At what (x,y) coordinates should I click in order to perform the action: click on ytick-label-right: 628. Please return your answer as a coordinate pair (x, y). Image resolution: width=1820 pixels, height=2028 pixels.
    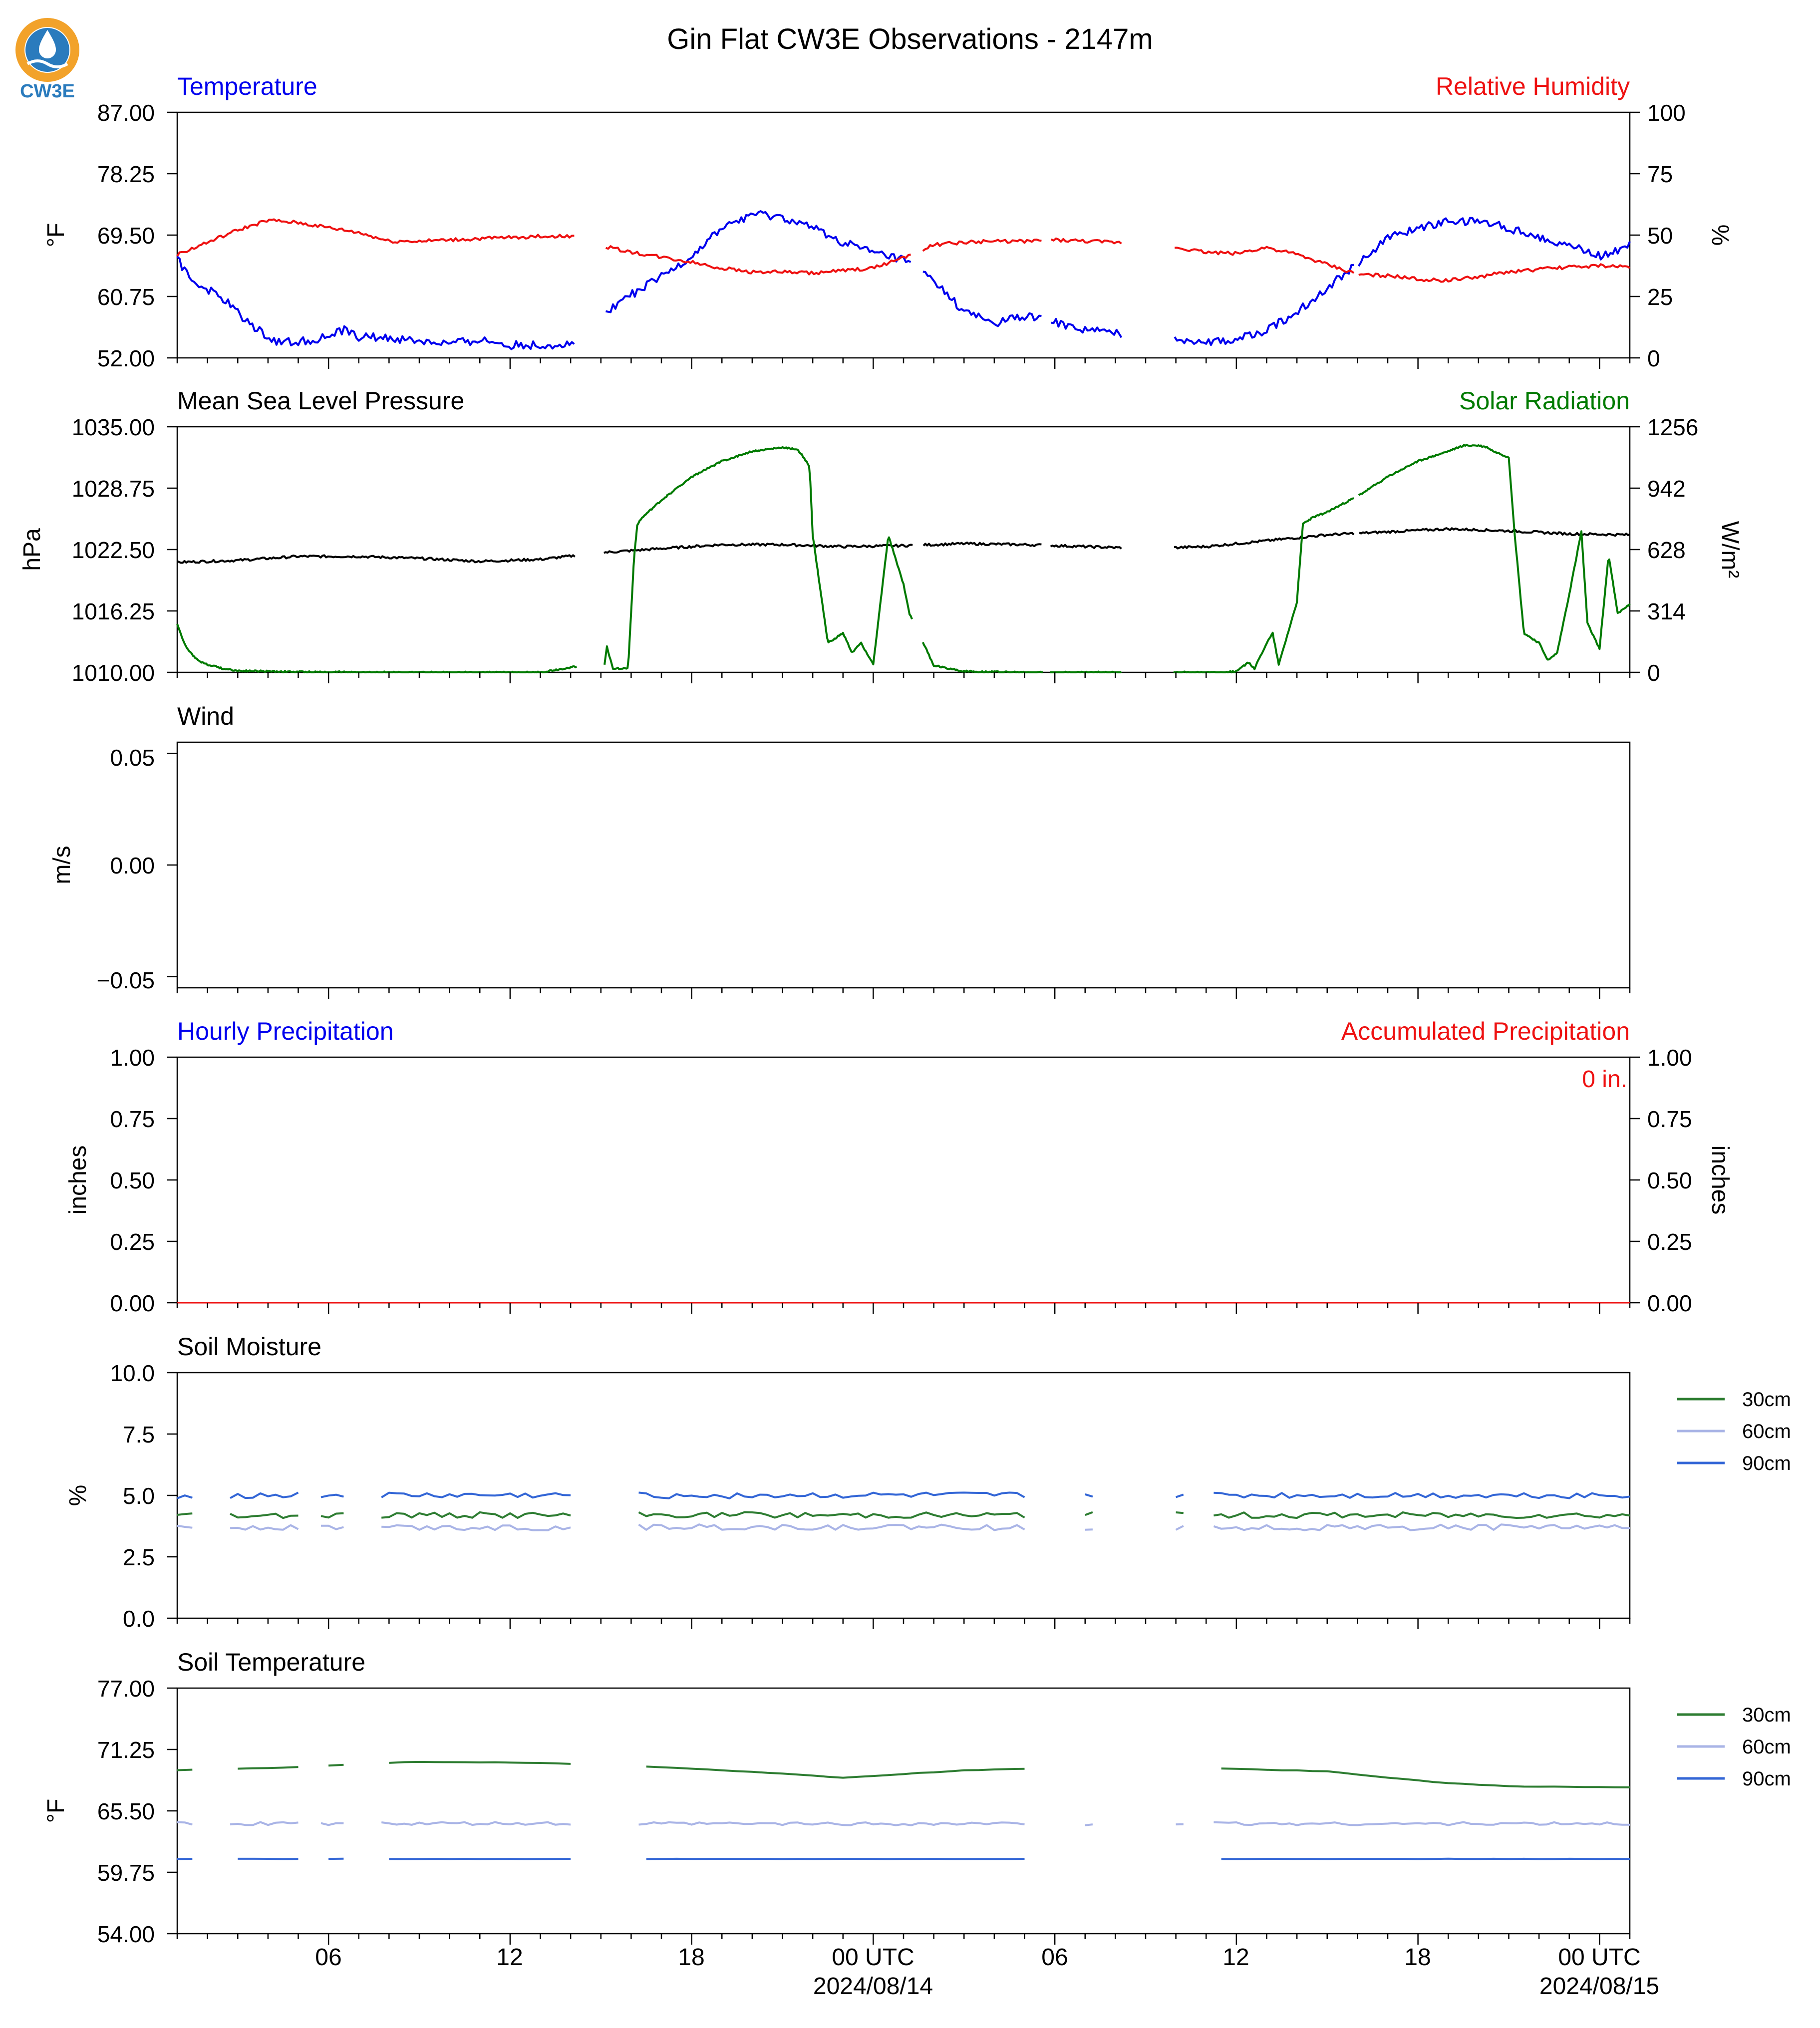
    Looking at the image, I should click on (1666, 550).